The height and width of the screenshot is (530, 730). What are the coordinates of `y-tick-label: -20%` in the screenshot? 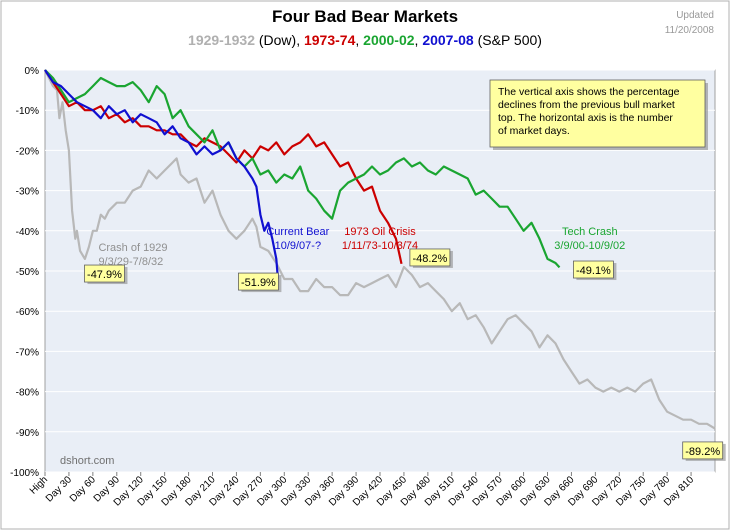 It's located at (27, 151).